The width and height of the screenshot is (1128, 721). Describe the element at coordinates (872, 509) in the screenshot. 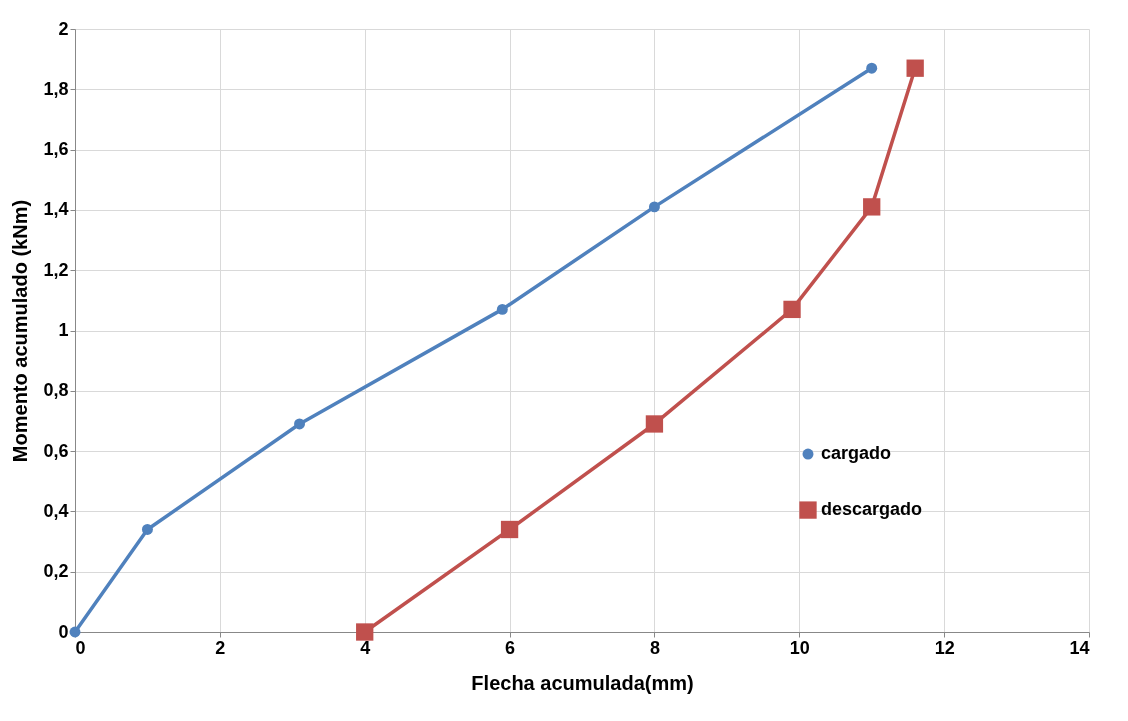

I see `legend-label: descargado` at that location.